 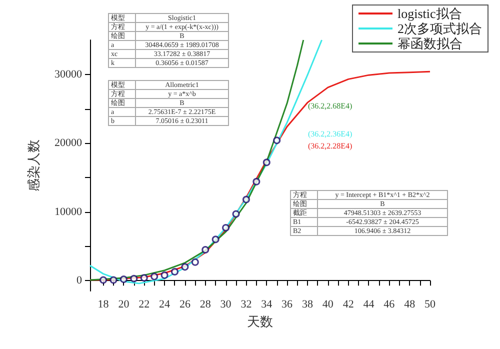 I want to click on x-tick-label: 46, so click(x=390, y=304).